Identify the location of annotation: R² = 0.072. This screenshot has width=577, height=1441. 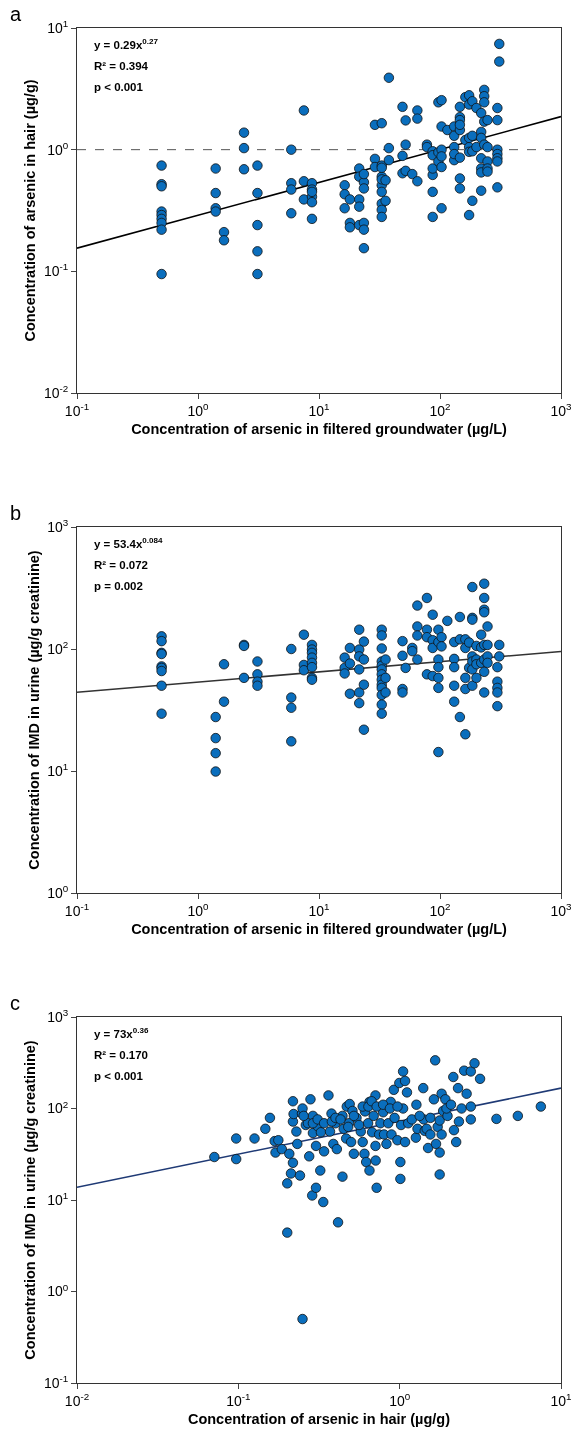
(121, 565).